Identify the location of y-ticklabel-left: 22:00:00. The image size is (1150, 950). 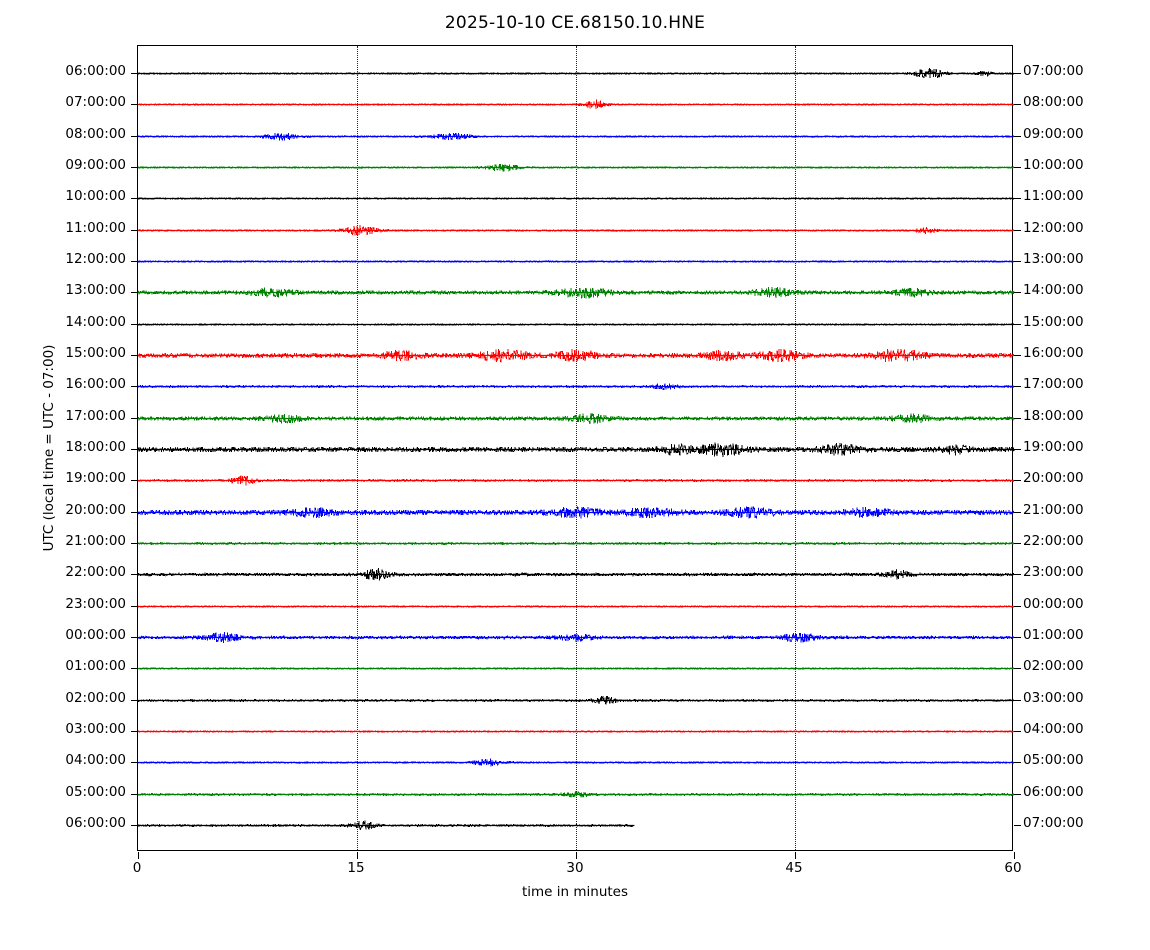
(95, 572).